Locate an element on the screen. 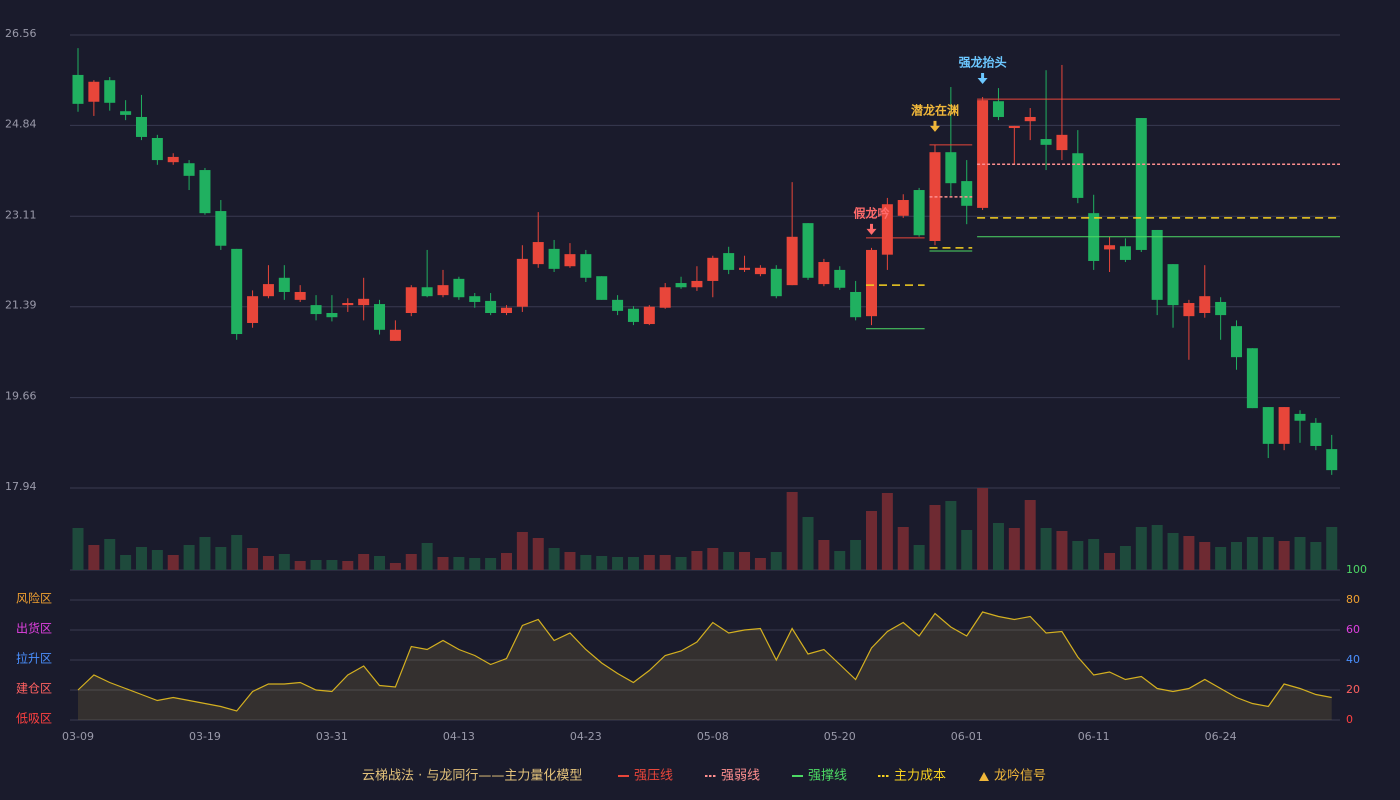 This screenshot has width=1400, height=800. legend-symbol is located at coordinates (984, 776).